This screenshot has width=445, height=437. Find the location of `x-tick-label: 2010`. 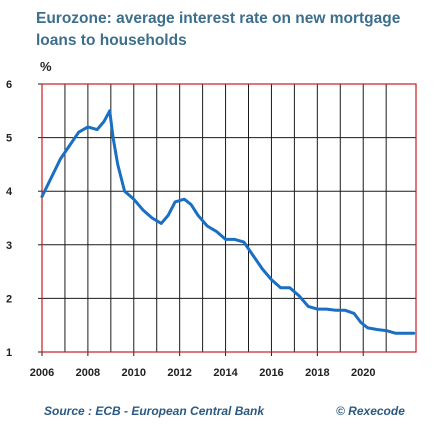

x-tick-label: 2010 is located at coordinates (134, 373).